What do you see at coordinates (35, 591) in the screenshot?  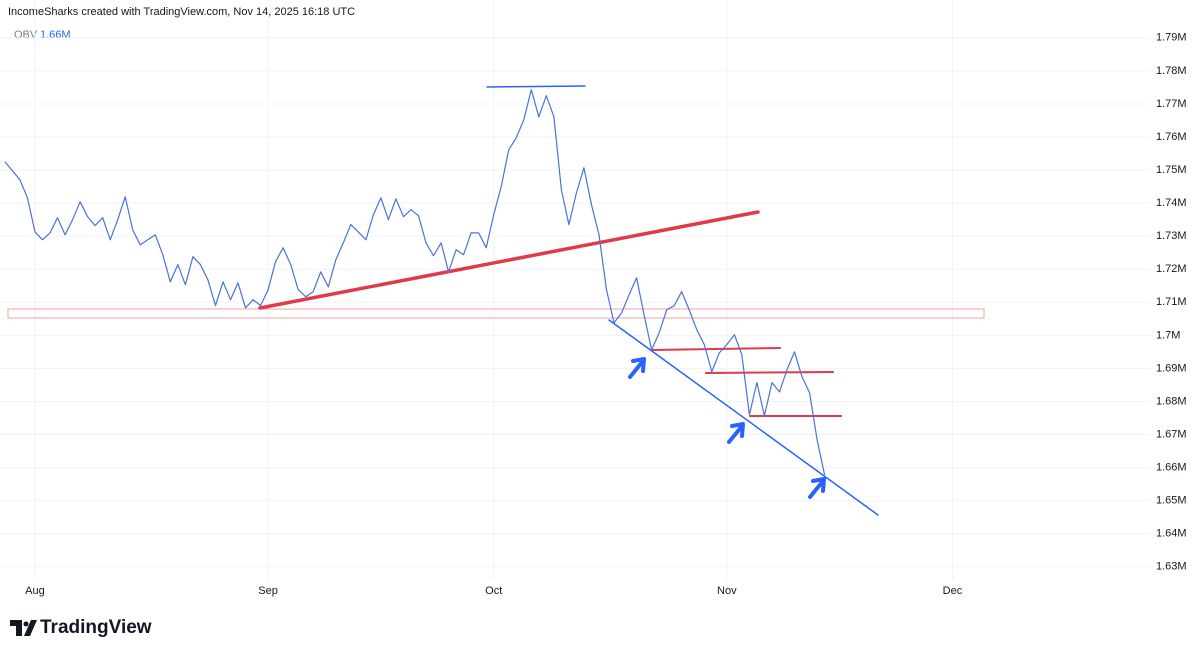 I see `x-tick-label: Aug` at bounding box center [35, 591].